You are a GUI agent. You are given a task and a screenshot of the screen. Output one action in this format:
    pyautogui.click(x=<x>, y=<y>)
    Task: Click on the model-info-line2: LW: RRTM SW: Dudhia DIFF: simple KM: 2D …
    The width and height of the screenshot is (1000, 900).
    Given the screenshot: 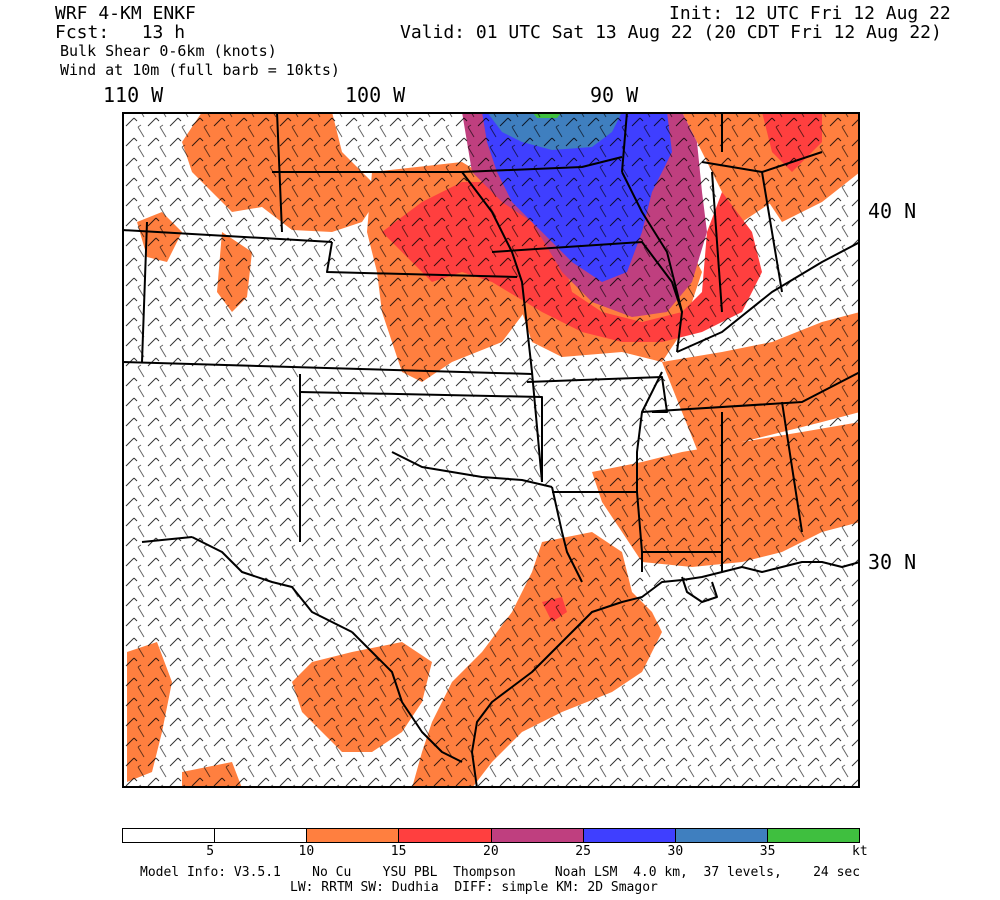 What is the action you would take?
    pyautogui.click(x=474, y=887)
    